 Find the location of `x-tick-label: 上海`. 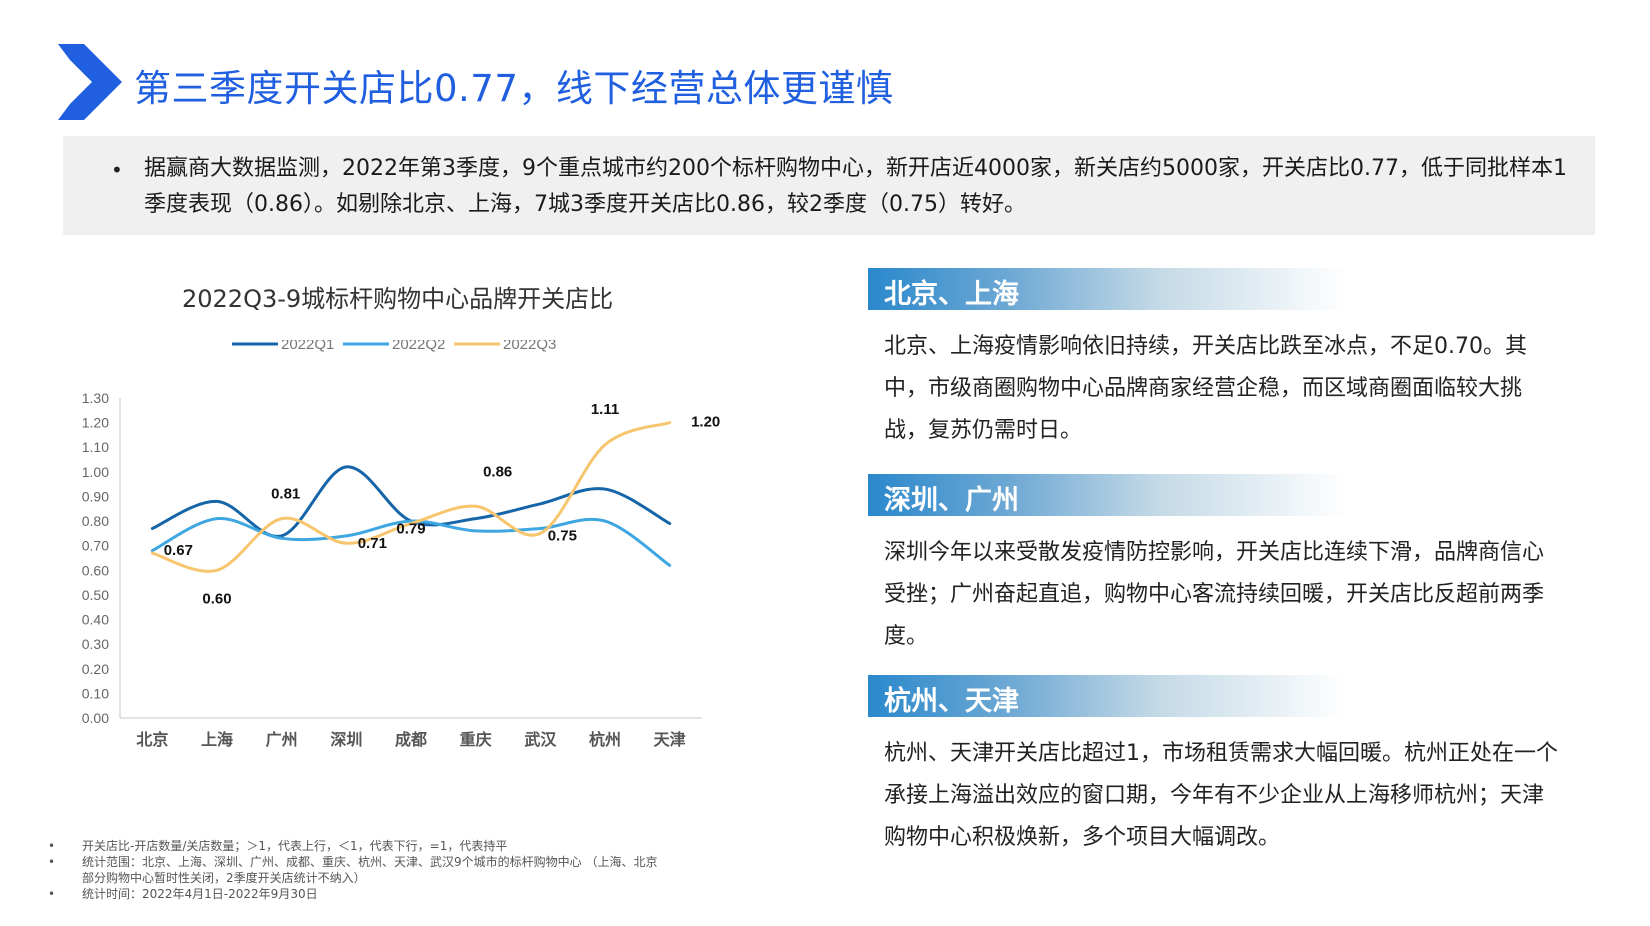

x-tick-label: 上海 is located at coordinates (217, 739).